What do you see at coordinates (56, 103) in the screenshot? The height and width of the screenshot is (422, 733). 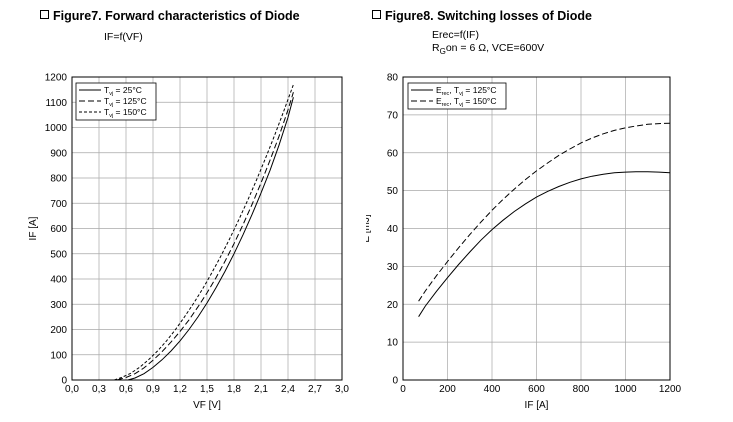 I see `y-tick-label: 1100` at bounding box center [56, 103].